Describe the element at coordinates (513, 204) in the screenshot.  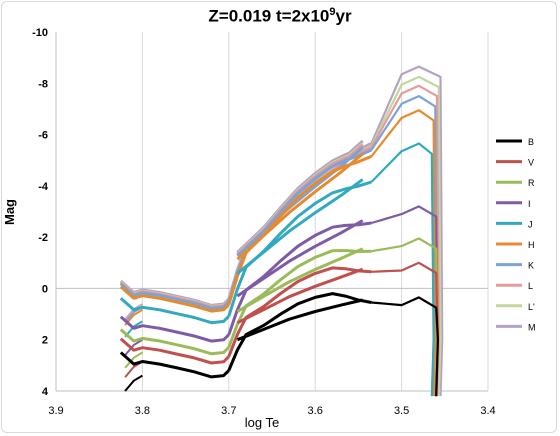
I see `legend-item: I` at that location.